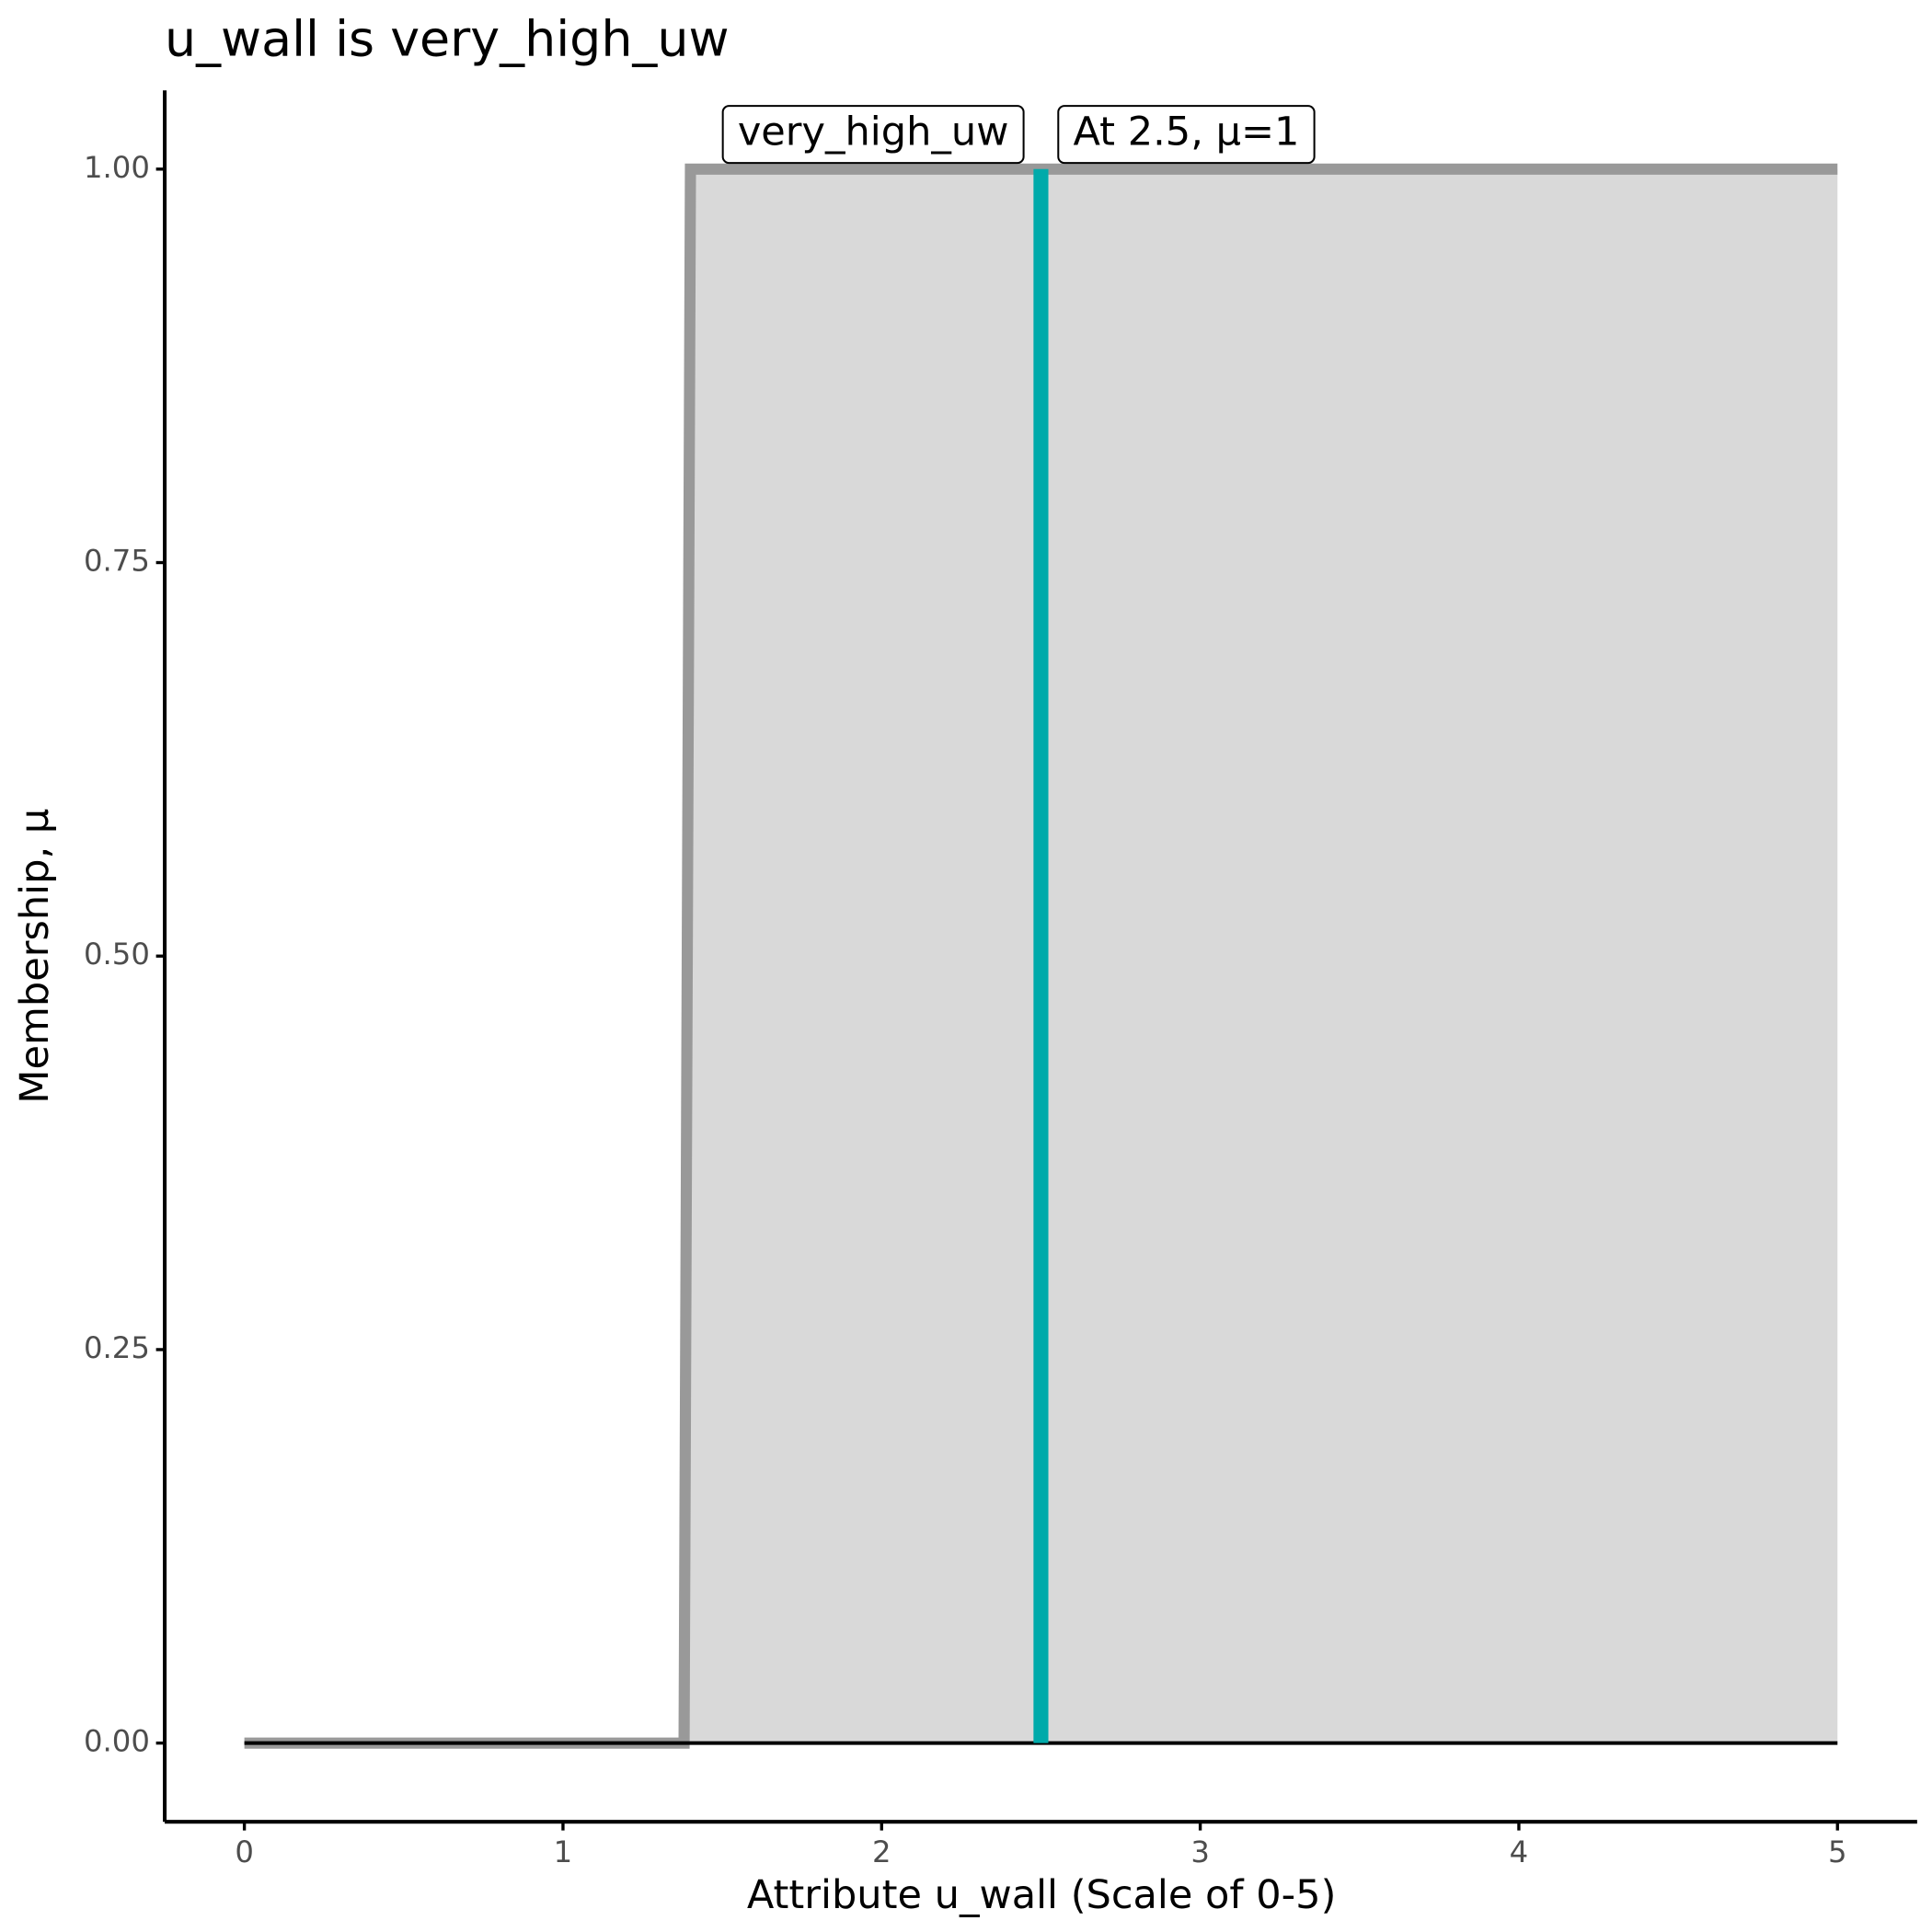  I want to click on annotation-label: At 2.5, μ=1, so click(1186, 132).